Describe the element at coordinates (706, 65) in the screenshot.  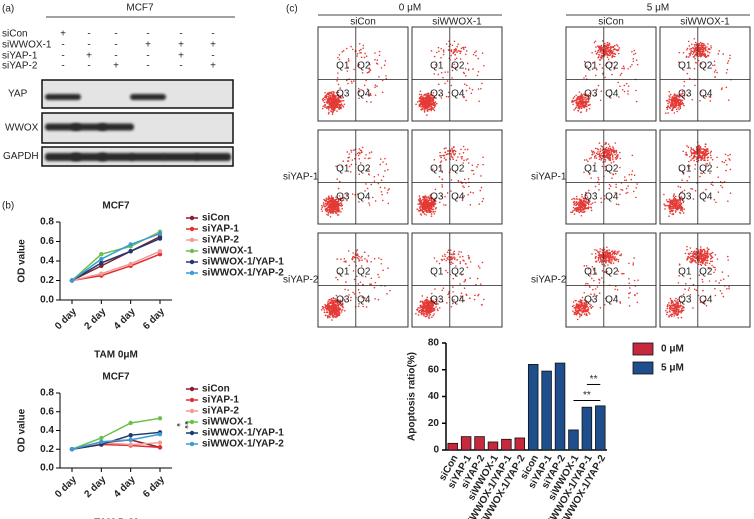
I see `quadrant-label: Q2` at that location.